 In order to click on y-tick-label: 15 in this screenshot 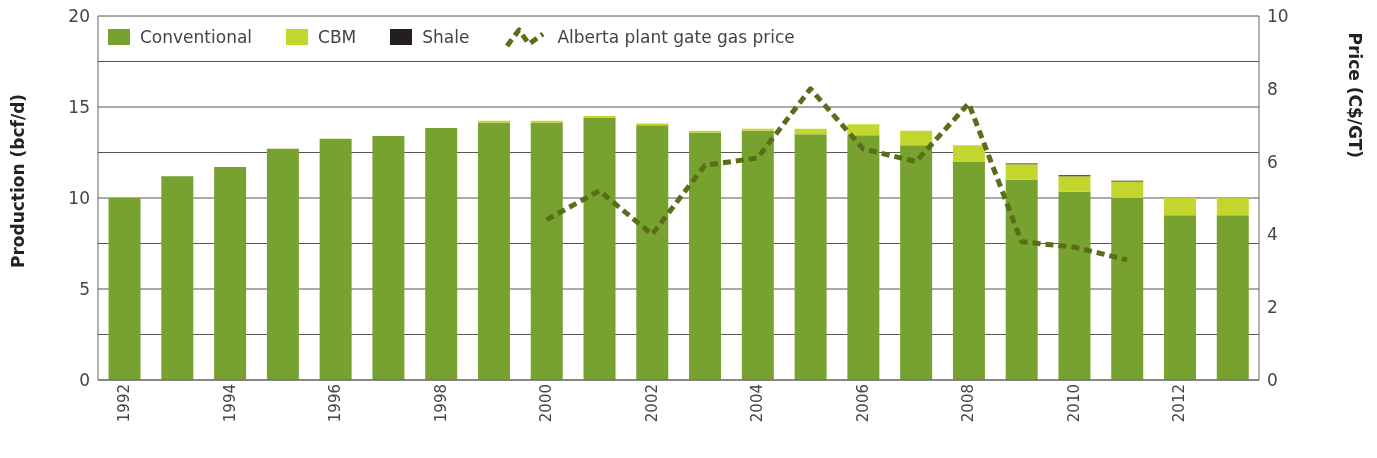, I will do `click(79, 107)`.